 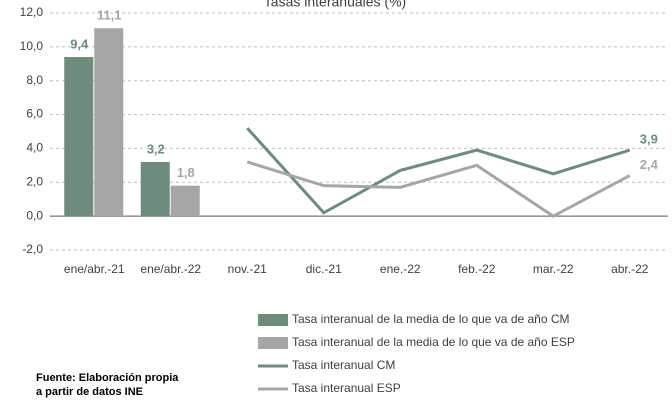 What do you see at coordinates (34, 148) in the screenshot?
I see `y-tick-label: 4,0` at bounding box center [34, 148].